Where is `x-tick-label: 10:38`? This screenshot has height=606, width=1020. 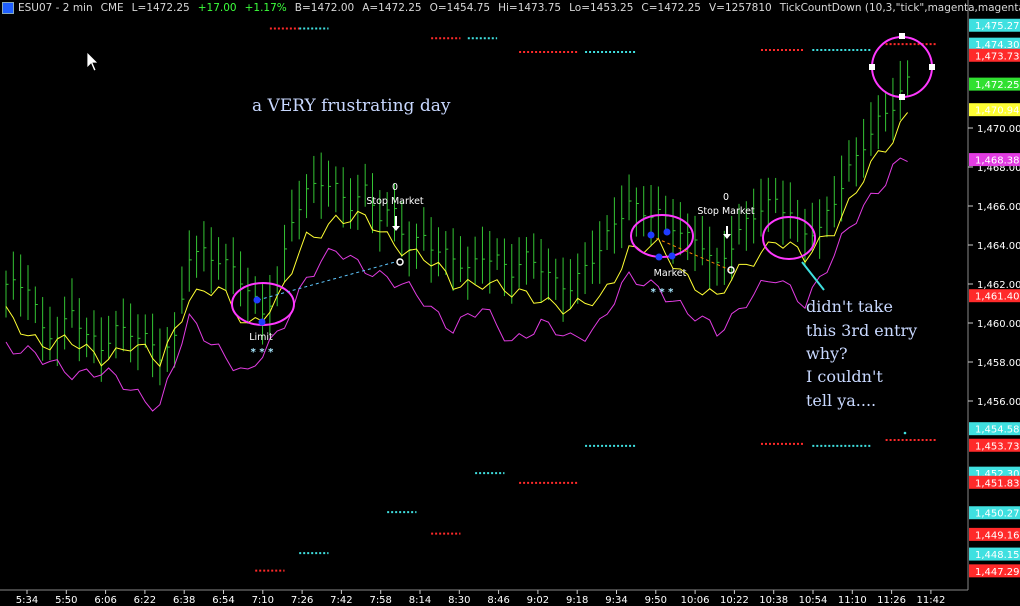 x-tick-label: 10:38 is located at coordinates (773, 600).